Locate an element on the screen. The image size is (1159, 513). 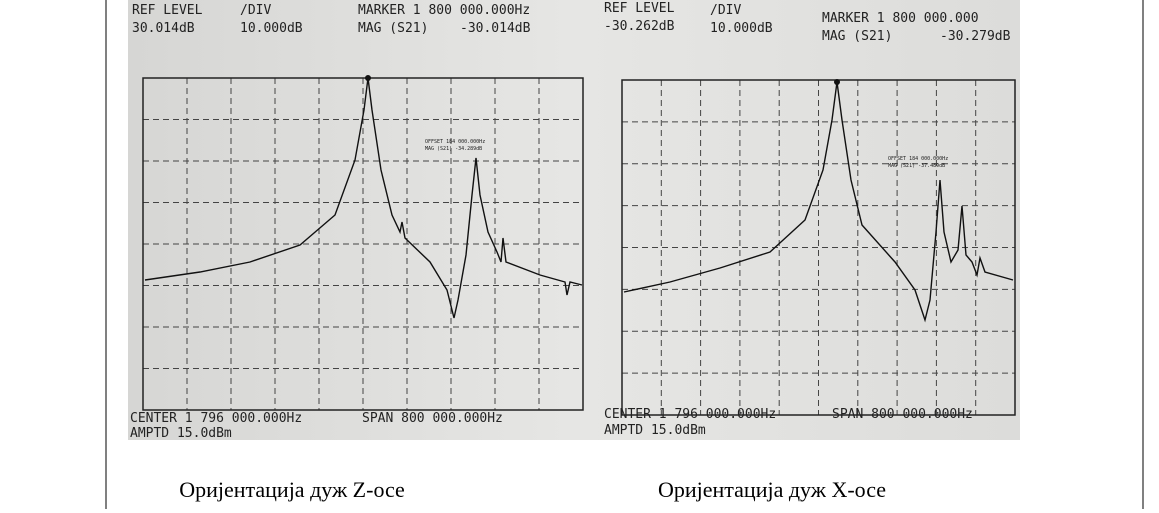
caption: Оријентација дуж Z-осе is located at coordinates (292, 489).